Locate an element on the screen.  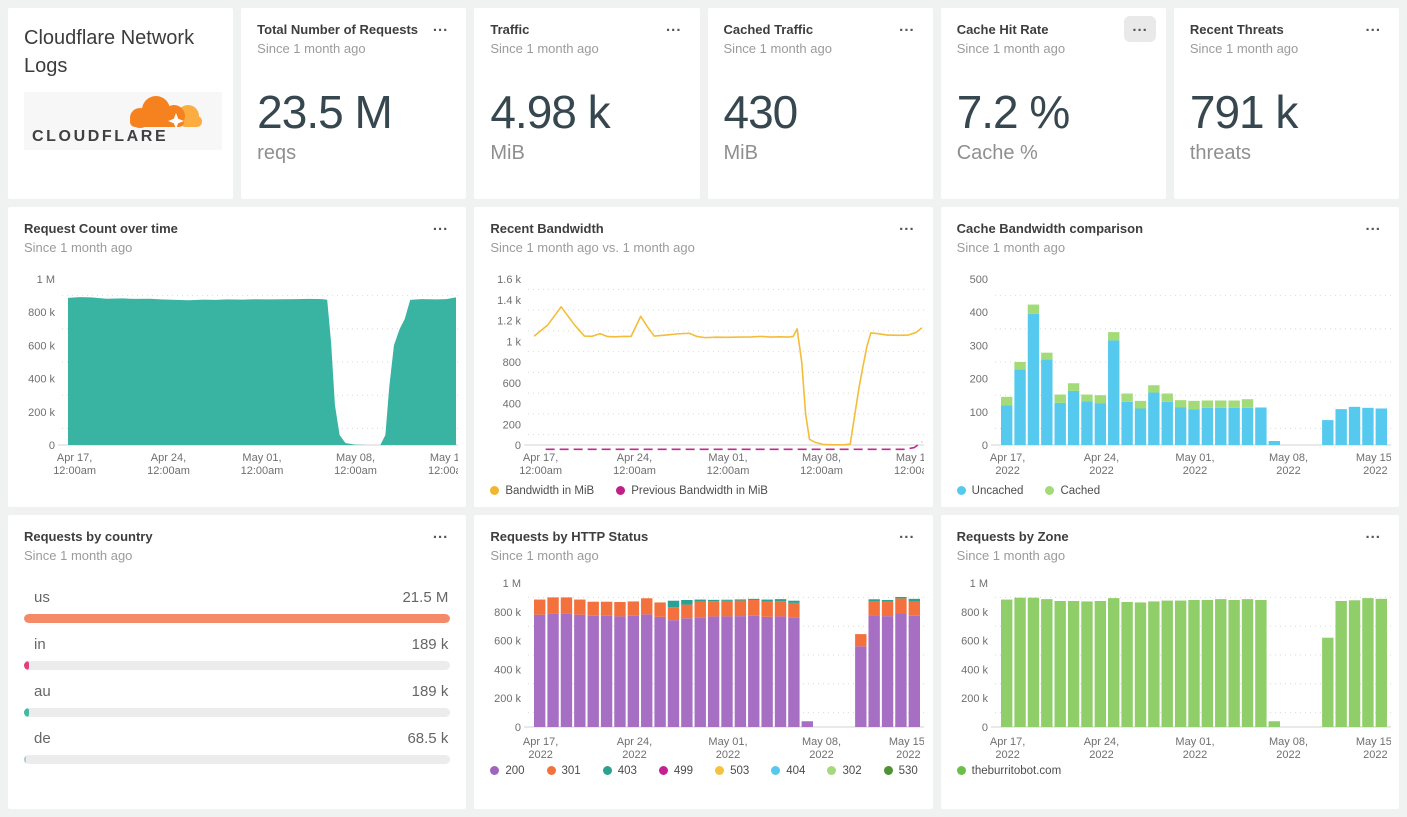
panel-title: Requests by country is located at coordinates (88, 536).